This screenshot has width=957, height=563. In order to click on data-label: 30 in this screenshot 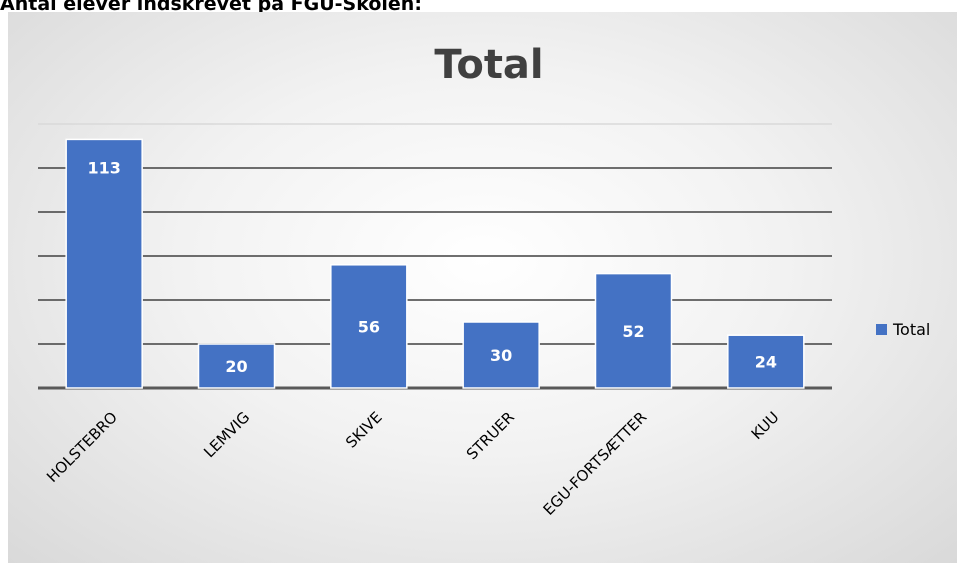, I will do `click(501, 355)`.